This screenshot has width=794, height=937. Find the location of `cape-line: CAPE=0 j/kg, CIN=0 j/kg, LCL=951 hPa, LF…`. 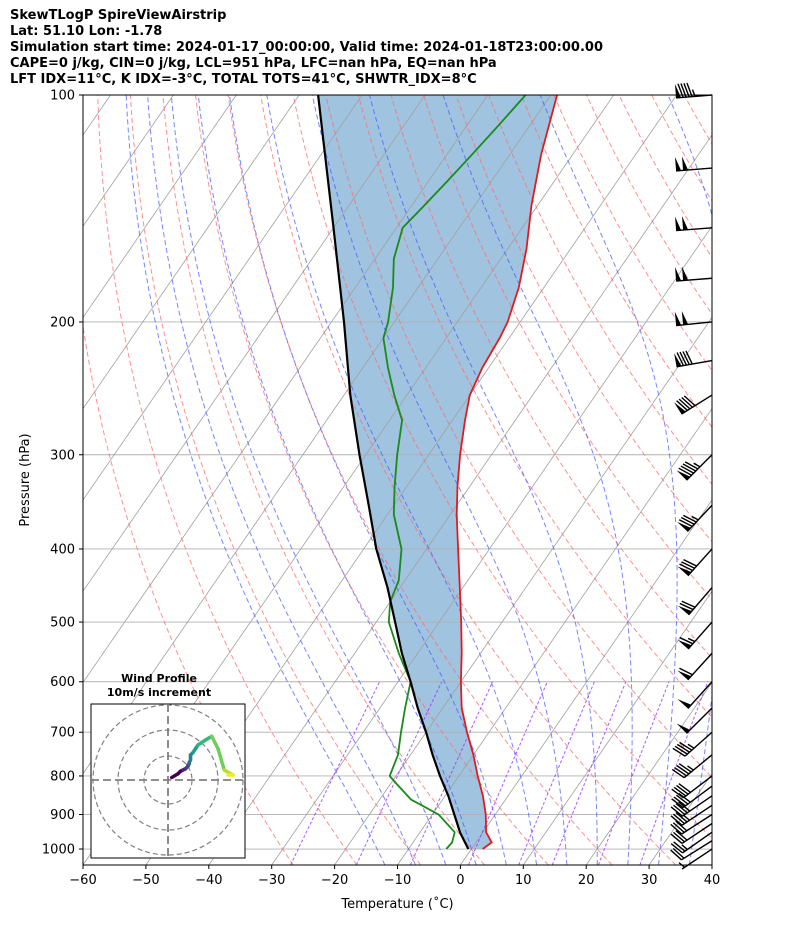

cape-line: CAPE=0 j/kg, CIN=0 j/kg, LCL=951 hPa, LF… is located at coordinates (253, 63).